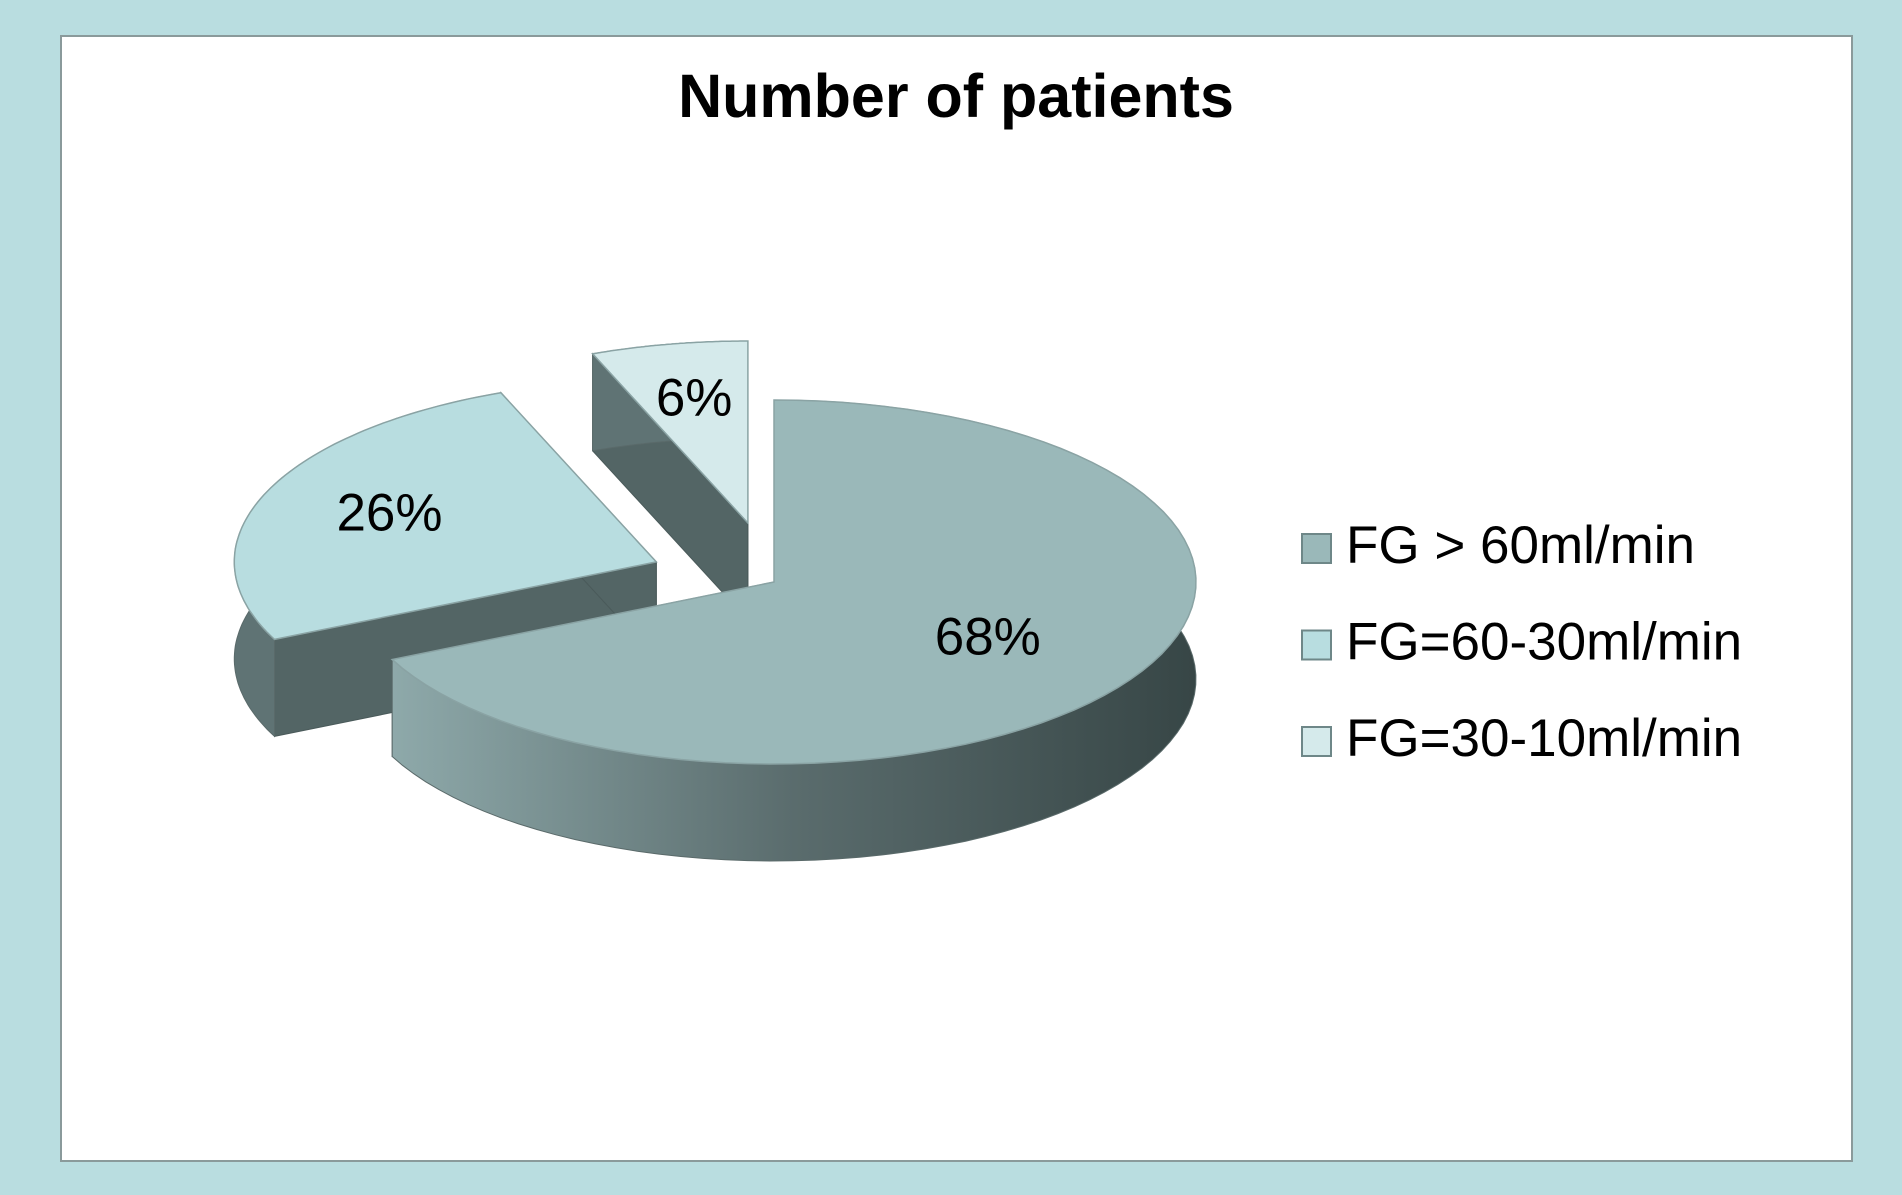 This screenshot has height=1195, width=1902. Describe the element at coordinates (389, 512) in the screenshot. I see `data-label: 26%` at that location.